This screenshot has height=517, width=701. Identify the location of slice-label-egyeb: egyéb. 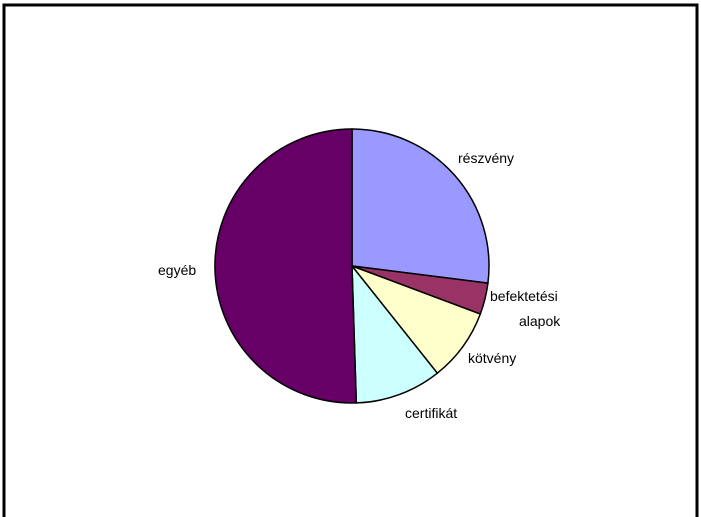
(177, 270).